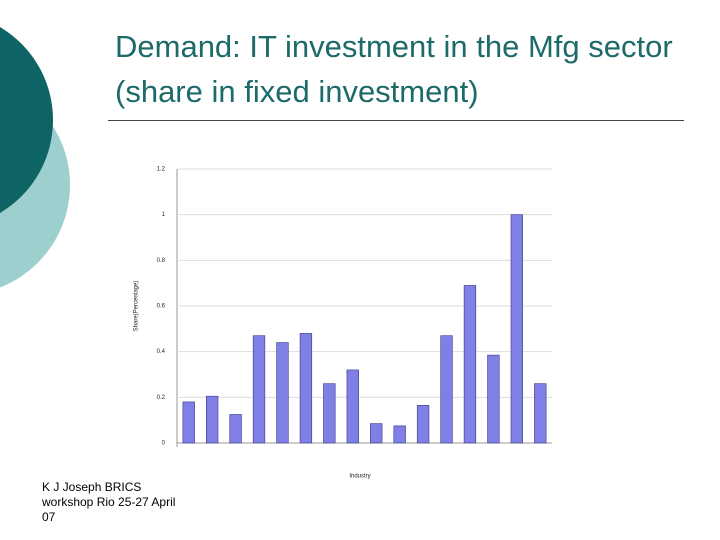 Image resolution: width=720 pixels, height=540 pixels. What do you see at coordinates (161, 170) in the screenshot?
I see `y-tick-label: 1.2` at bounding box center [161, 170].